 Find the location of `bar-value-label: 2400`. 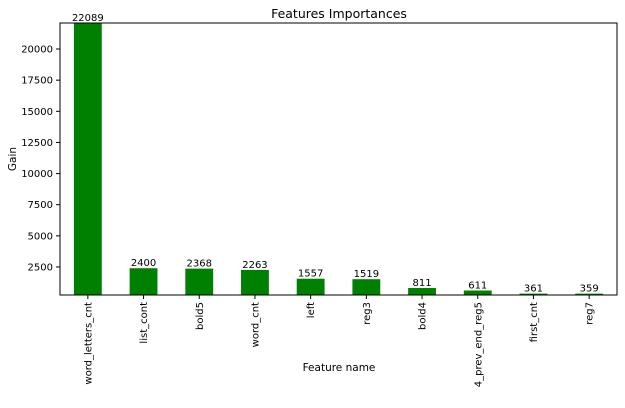

bar-value-label: 2400 is located at coordinates (143, 263).